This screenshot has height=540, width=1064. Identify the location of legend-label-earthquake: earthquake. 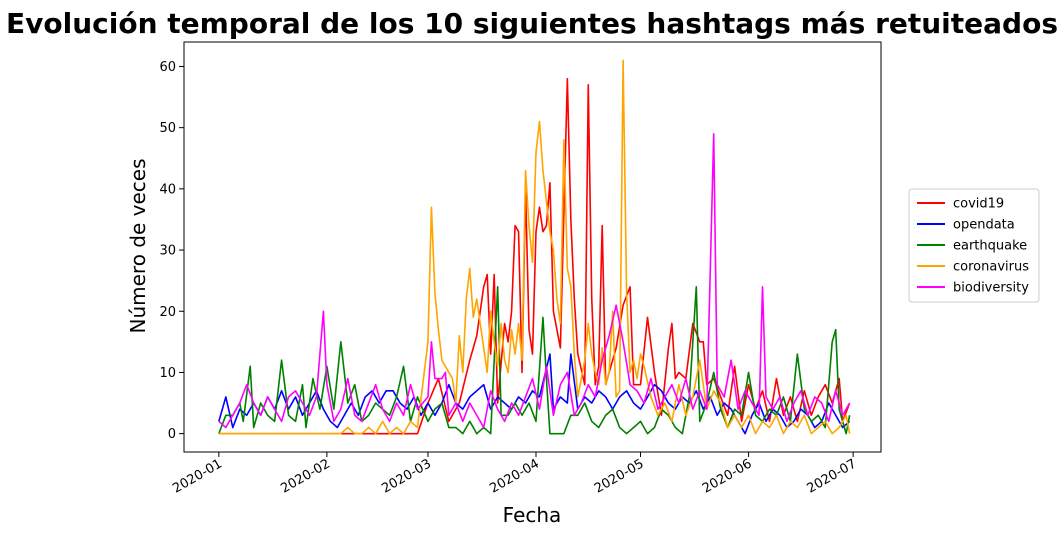
(990, 246).